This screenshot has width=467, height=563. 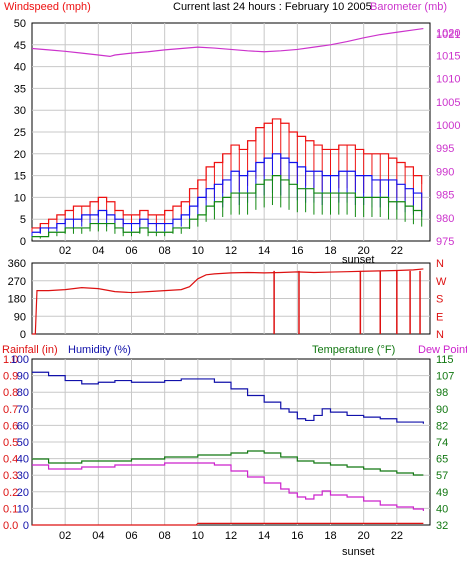 I want to click on clim-xtick-10: 10, so click(x=198, y=536).